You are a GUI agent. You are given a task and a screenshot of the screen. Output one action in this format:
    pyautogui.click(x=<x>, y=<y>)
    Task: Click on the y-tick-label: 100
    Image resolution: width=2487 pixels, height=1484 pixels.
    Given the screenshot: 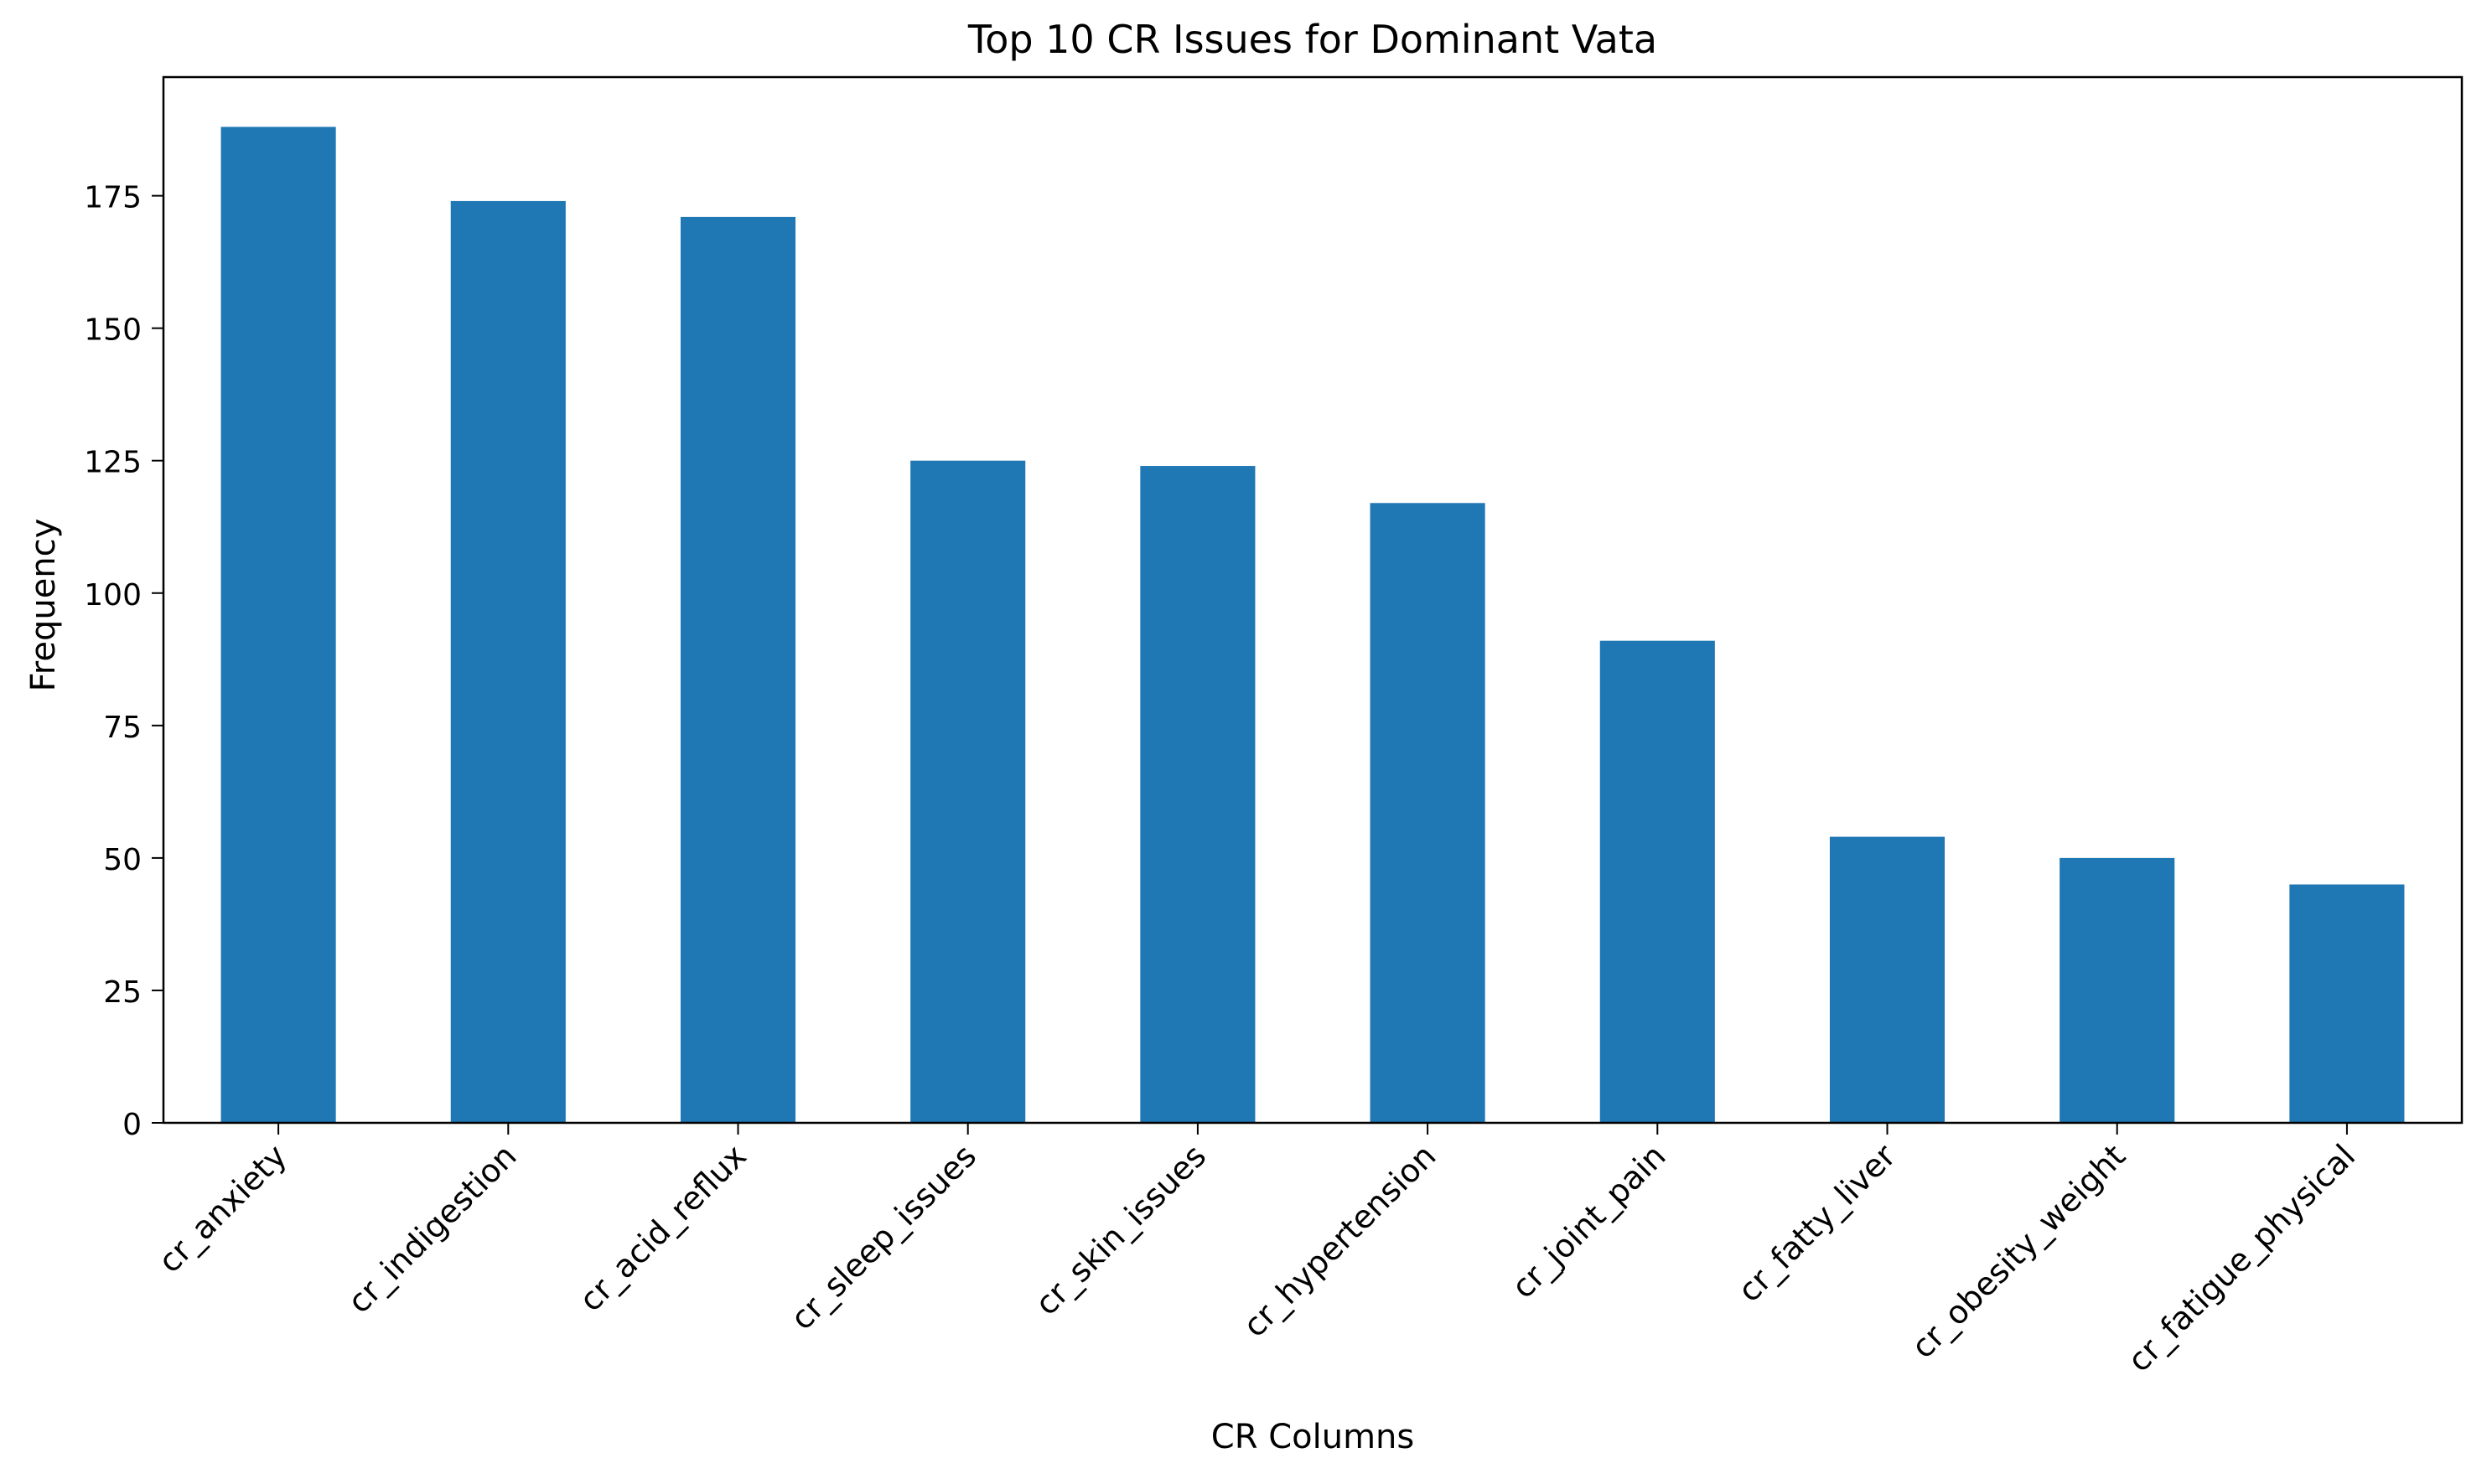 What is the action you would take?
    pyautogui.click(x=113, y=596)
    